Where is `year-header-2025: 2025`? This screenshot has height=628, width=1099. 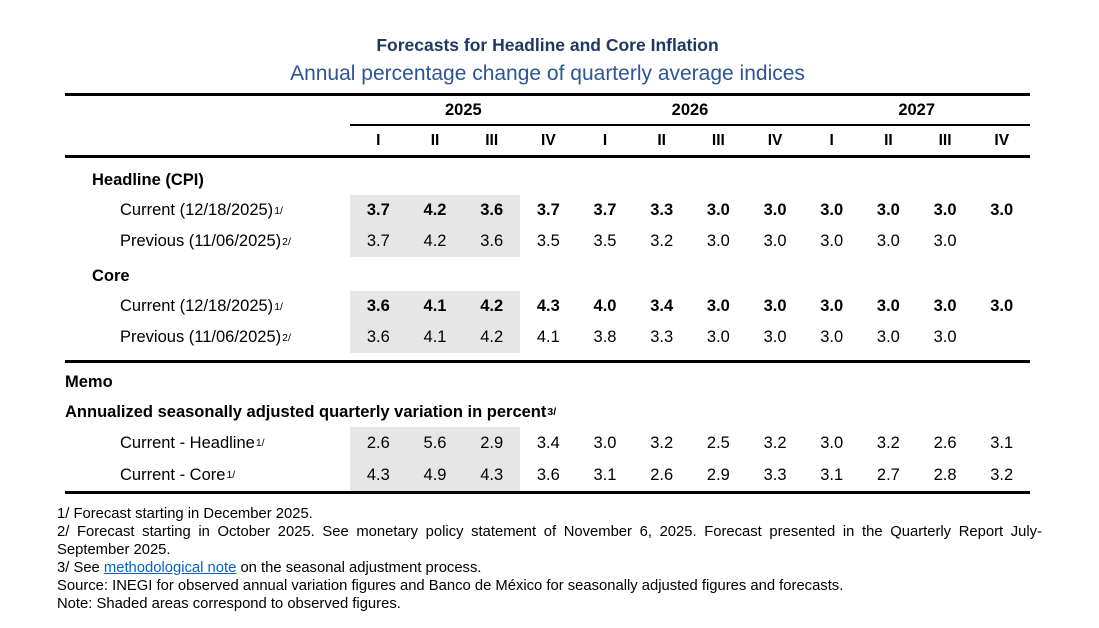 year-header-2025: 2025 is located at coordinates (463, 109).